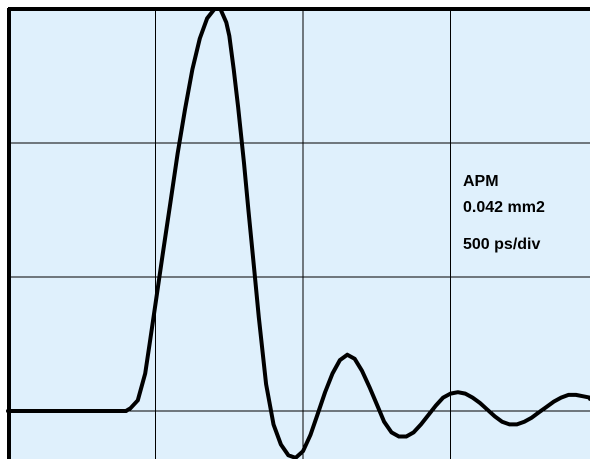  Describe the element at coordinates (504, 207) in the screenshot. I see `annotation-area: 0.042 mm2` at that location.